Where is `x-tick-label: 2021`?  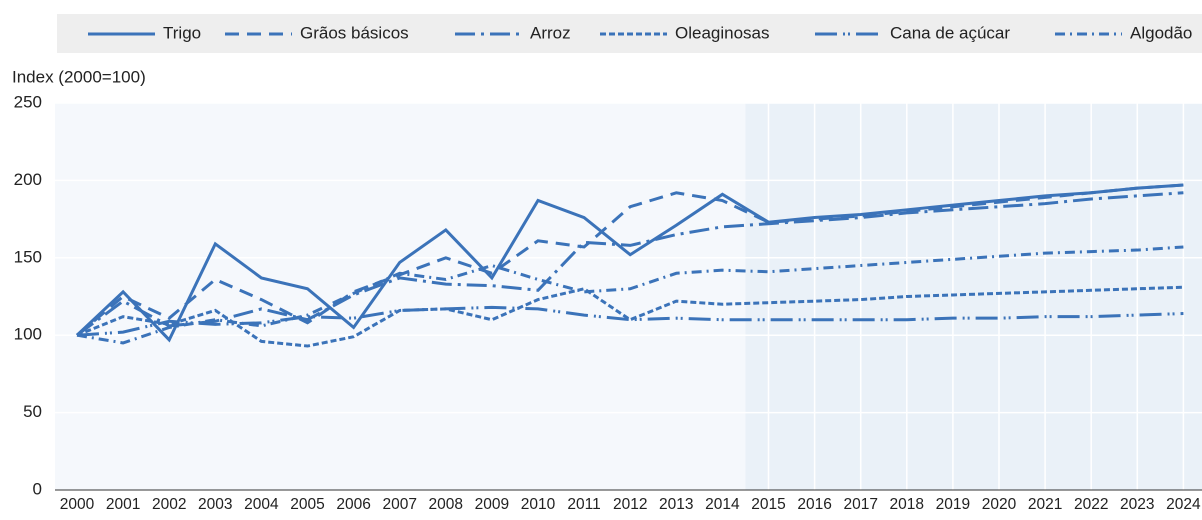 x-tick-label: 2021 is located at coordinates (1045, 504).